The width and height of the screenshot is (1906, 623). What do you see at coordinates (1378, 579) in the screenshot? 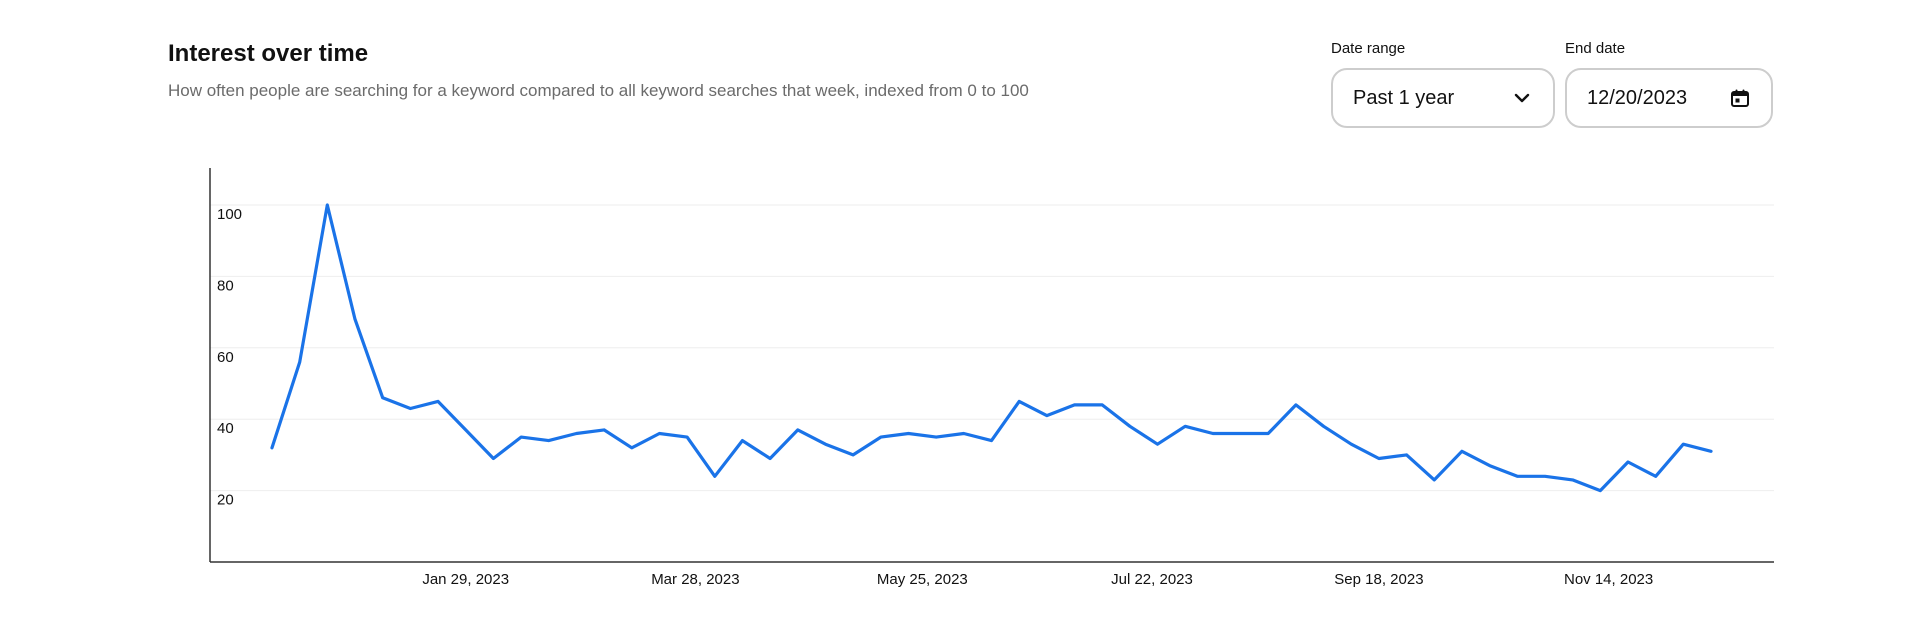
I see `x-tick-label: Sep 18, 2023` at bounding box center [1378, 579].